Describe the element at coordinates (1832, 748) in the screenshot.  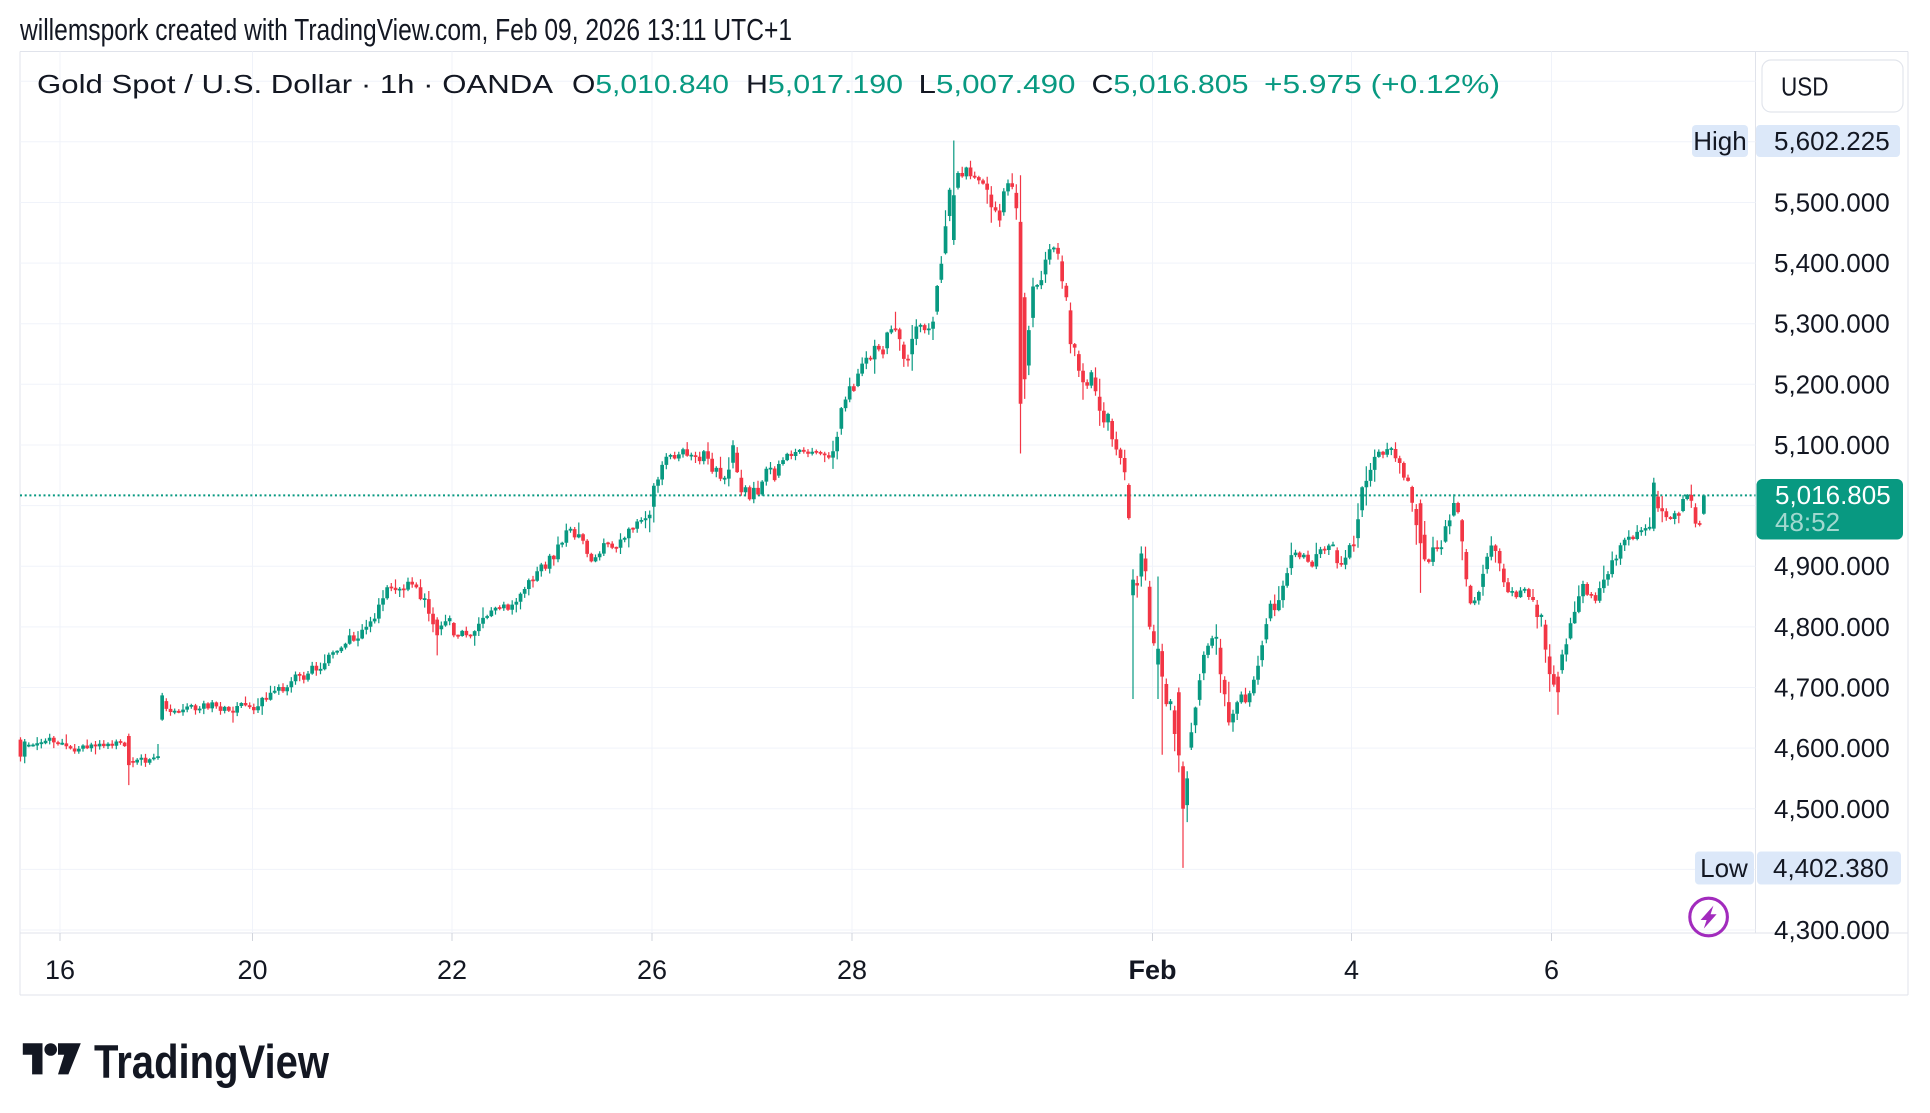
I see `svg-text: 4,600.000` at that location.